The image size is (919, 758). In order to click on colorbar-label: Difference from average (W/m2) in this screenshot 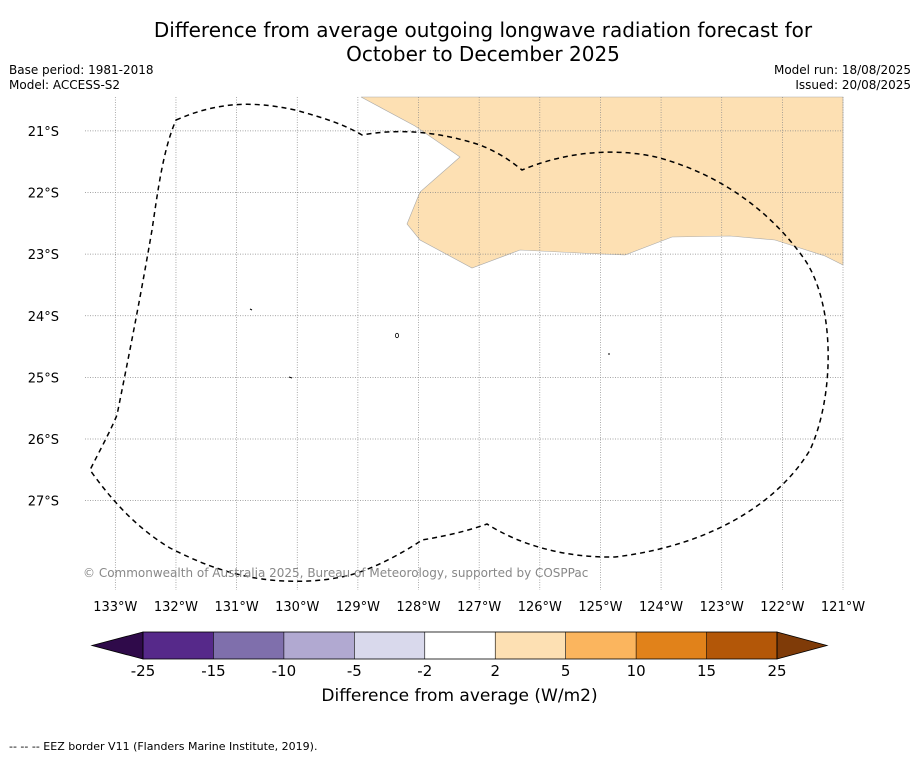, I will do `click(459, 696)`.